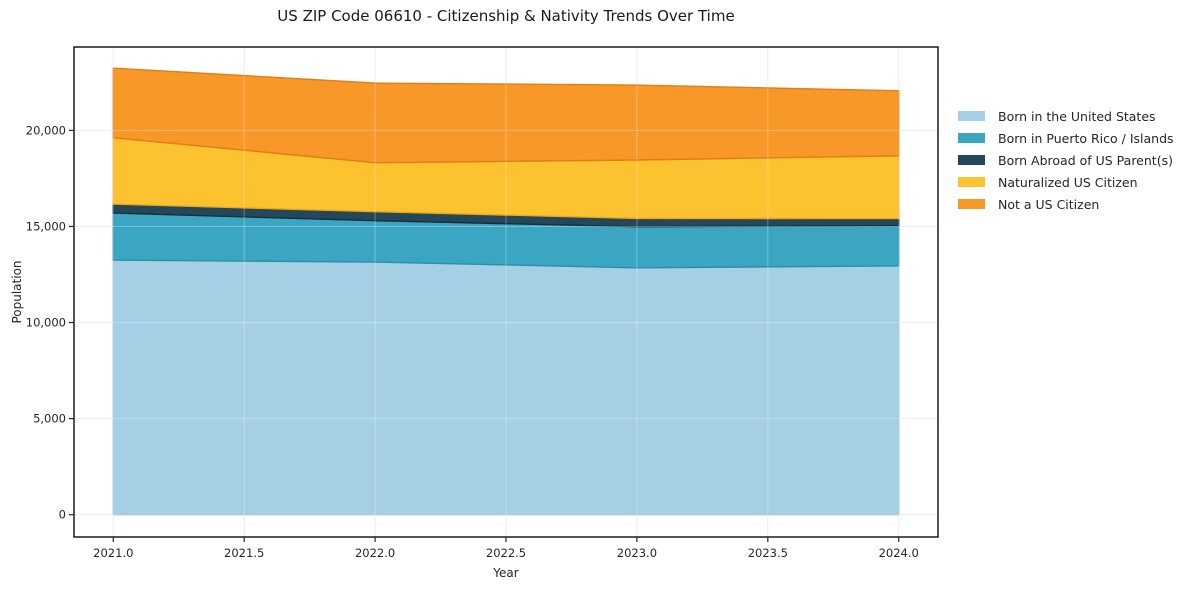  Describe the element at coordinates (1077, 116) in the screenshot. I see `legend-label: Born in the United States` at that location.